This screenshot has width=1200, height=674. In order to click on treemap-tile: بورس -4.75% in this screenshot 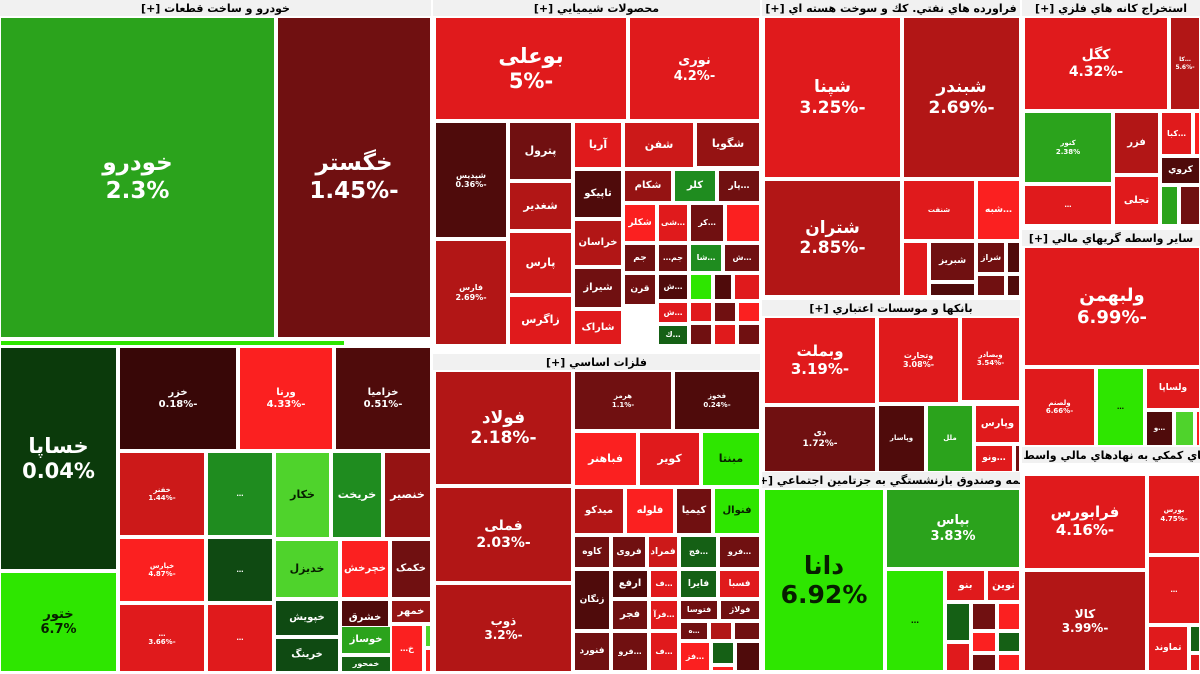, I will do `click(1174, 514)`.